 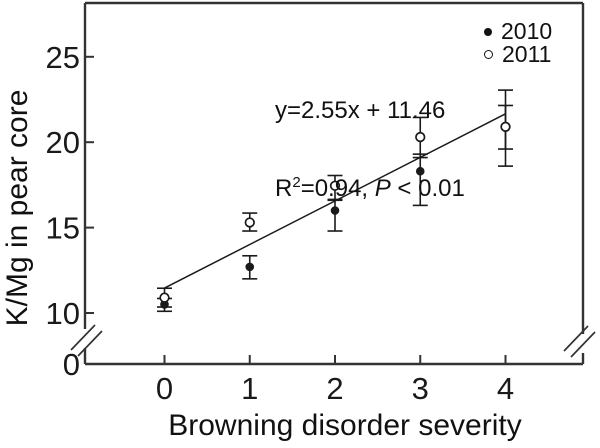 What do you see at coordinates (345, 425) in the screenshot?
I see `x-axis-title: Browning disorder severity` at bounding box center [345, 425].